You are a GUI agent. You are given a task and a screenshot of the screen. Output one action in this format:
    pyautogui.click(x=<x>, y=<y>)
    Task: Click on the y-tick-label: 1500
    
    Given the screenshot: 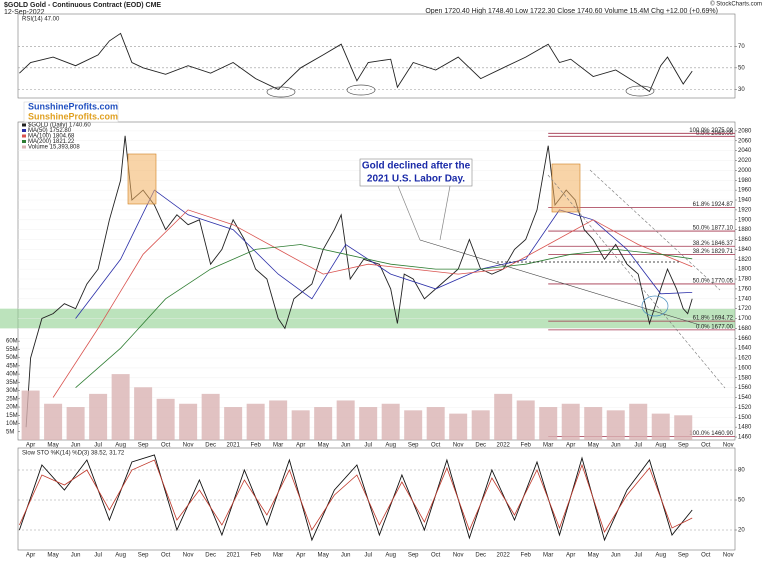 What is the action you would take?
    pyautogui.click(x=745, y=418)
    